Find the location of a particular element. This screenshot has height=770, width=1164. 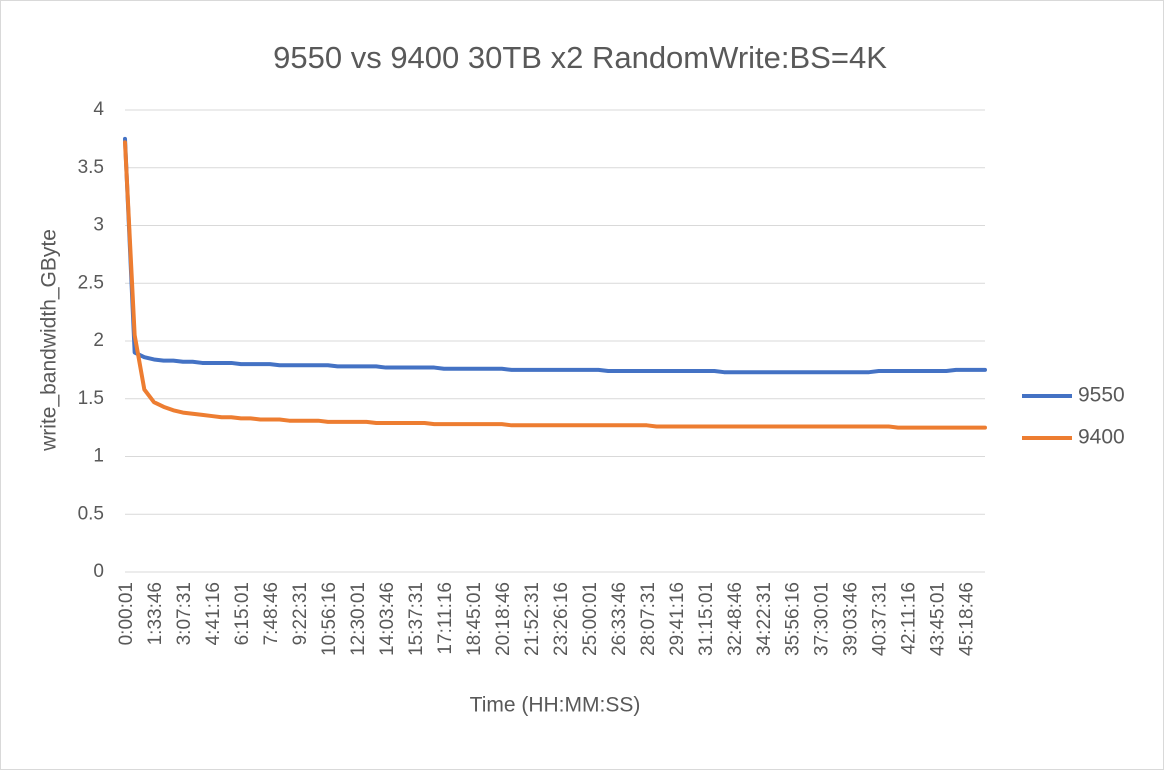

y-tick-label: 1 is located at coordinates (98, 456).